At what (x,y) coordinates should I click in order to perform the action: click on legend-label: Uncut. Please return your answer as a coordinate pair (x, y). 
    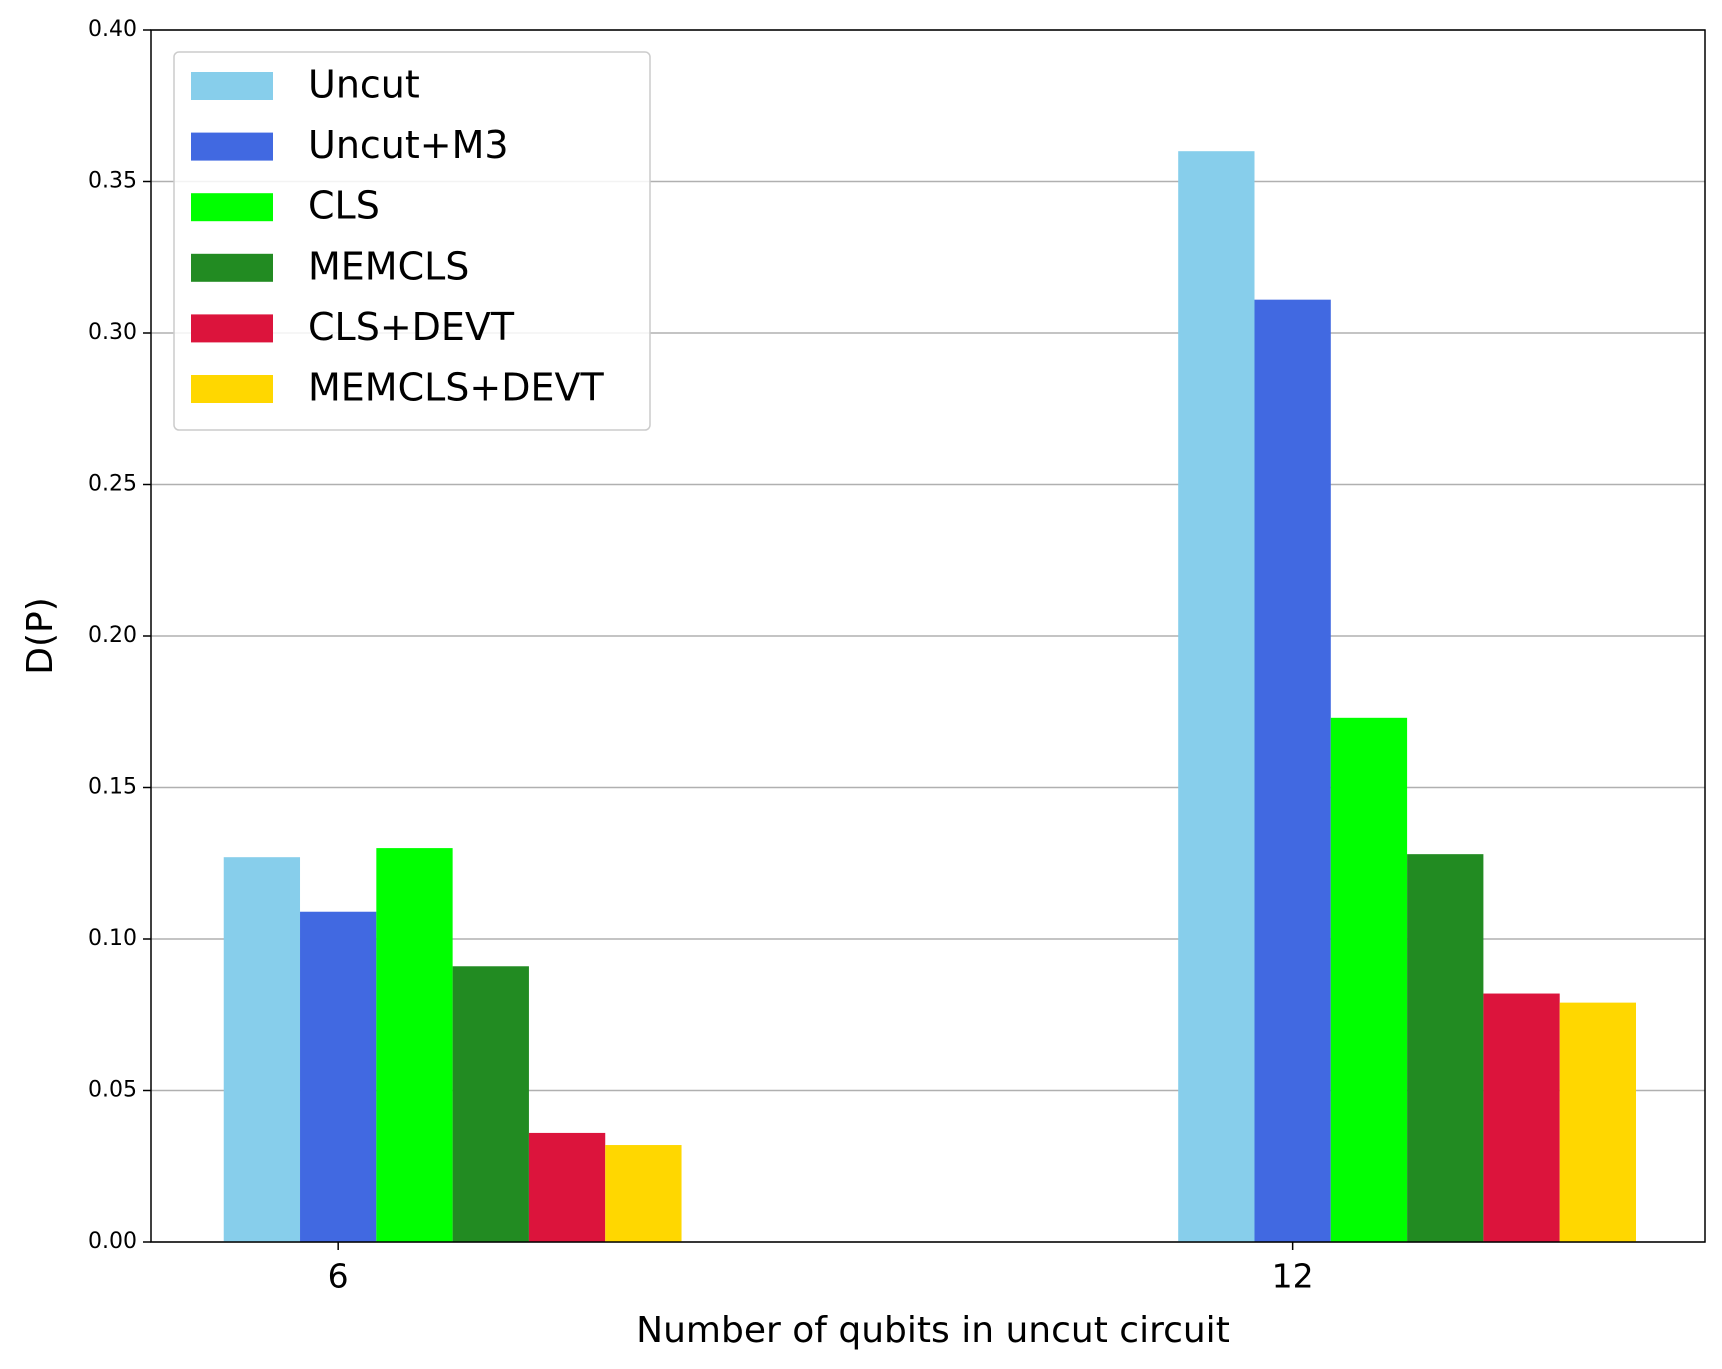
    Looking at the image, I should click on (364, 85).